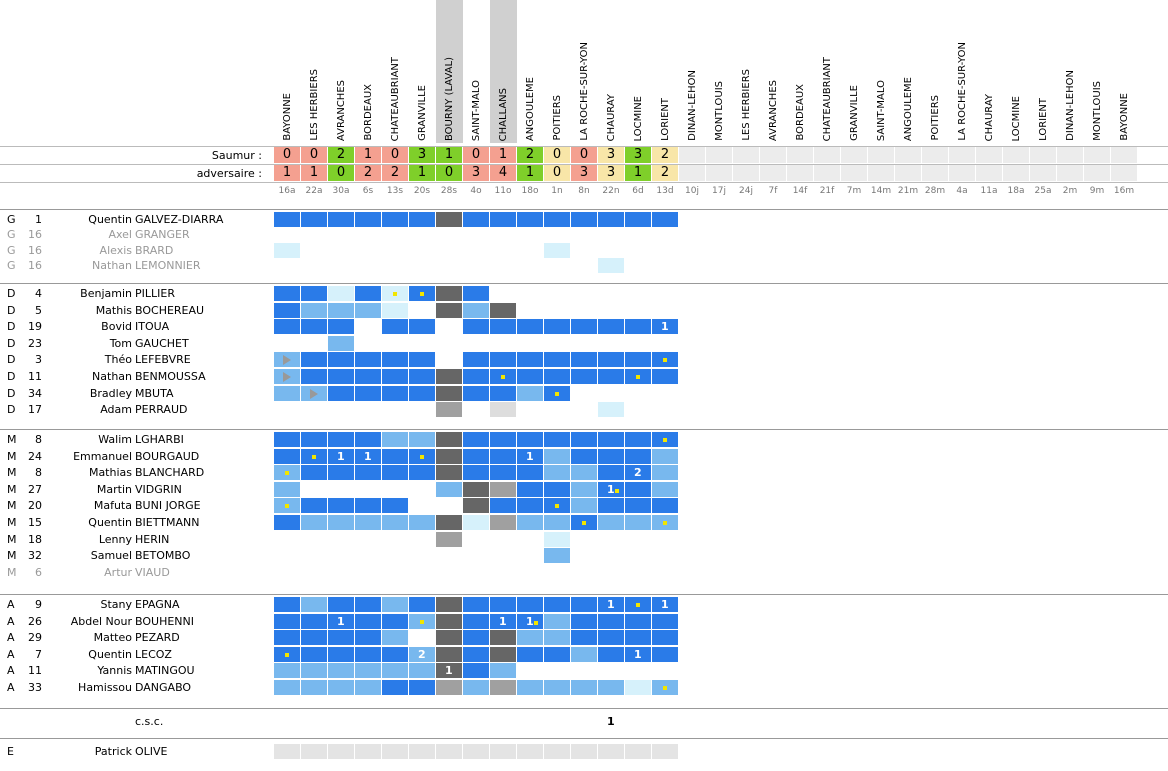 This screenshot has width=1168, height=771. What do you see at coordinates (35, 638) in the screenshot?
I see `player-number: 29` at bounding box center [35, 638].